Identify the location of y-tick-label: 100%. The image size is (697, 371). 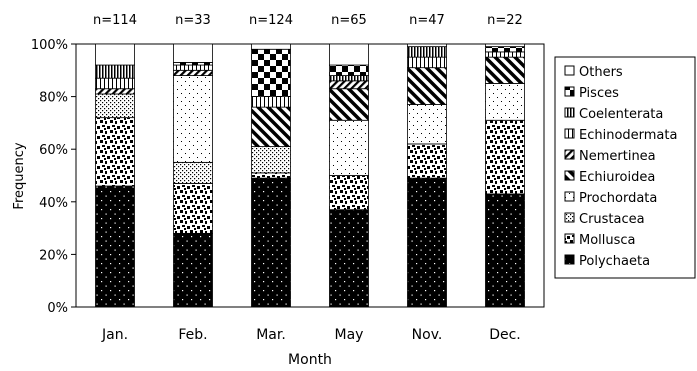
(49, 45).